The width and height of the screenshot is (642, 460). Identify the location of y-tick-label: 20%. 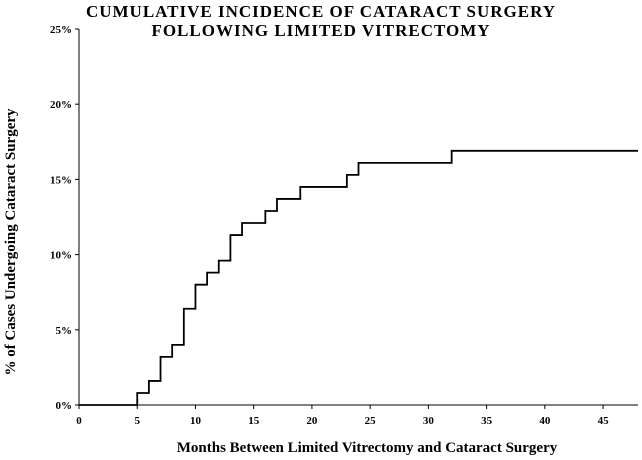
(61, 105).